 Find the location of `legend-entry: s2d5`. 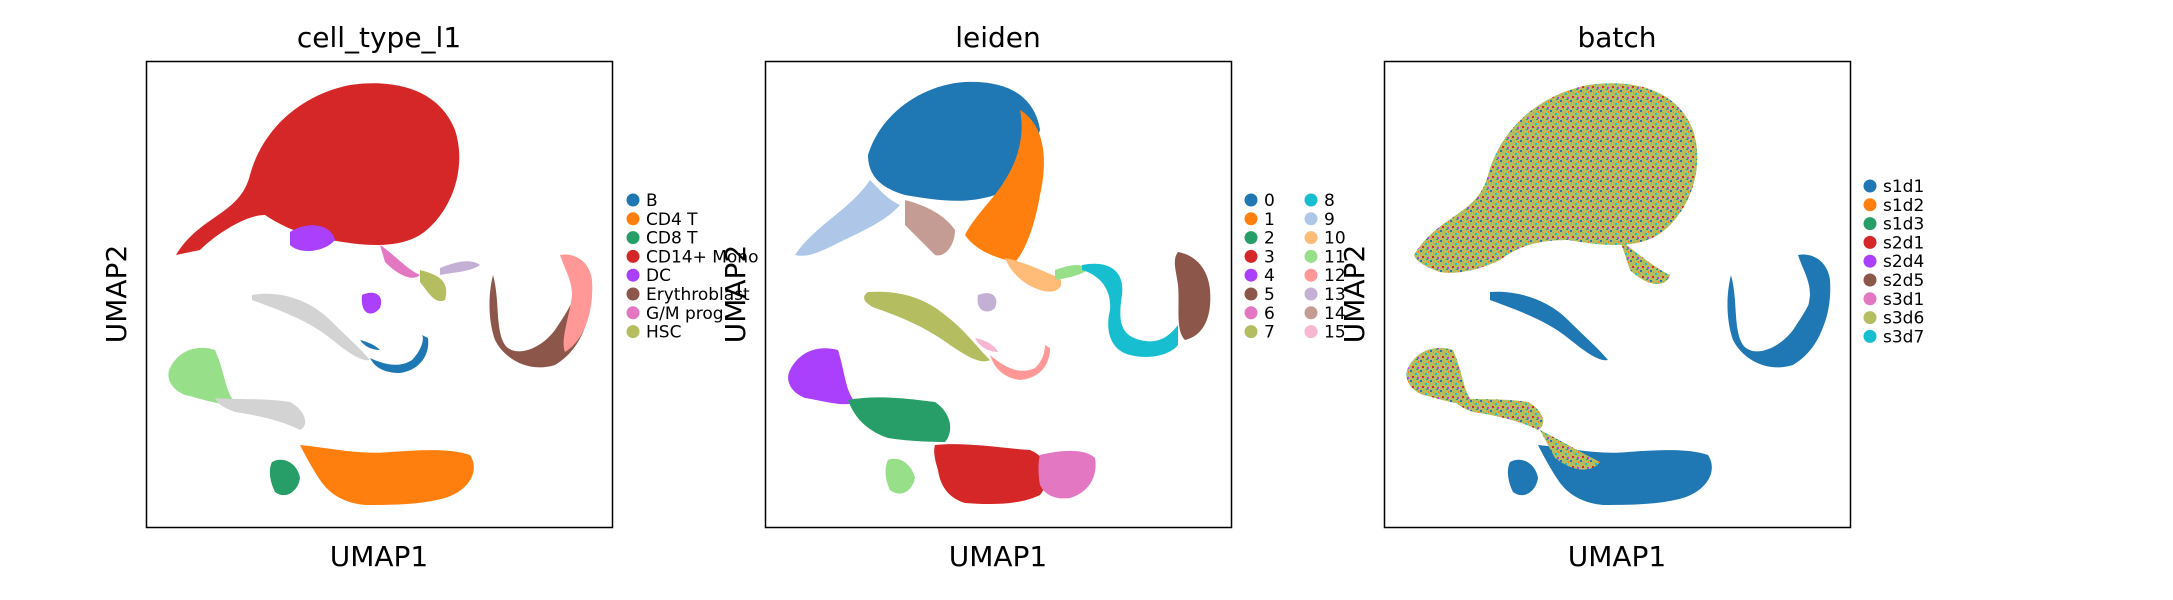

legend-entry: s2d5 is located at coordinates (1893, 281).